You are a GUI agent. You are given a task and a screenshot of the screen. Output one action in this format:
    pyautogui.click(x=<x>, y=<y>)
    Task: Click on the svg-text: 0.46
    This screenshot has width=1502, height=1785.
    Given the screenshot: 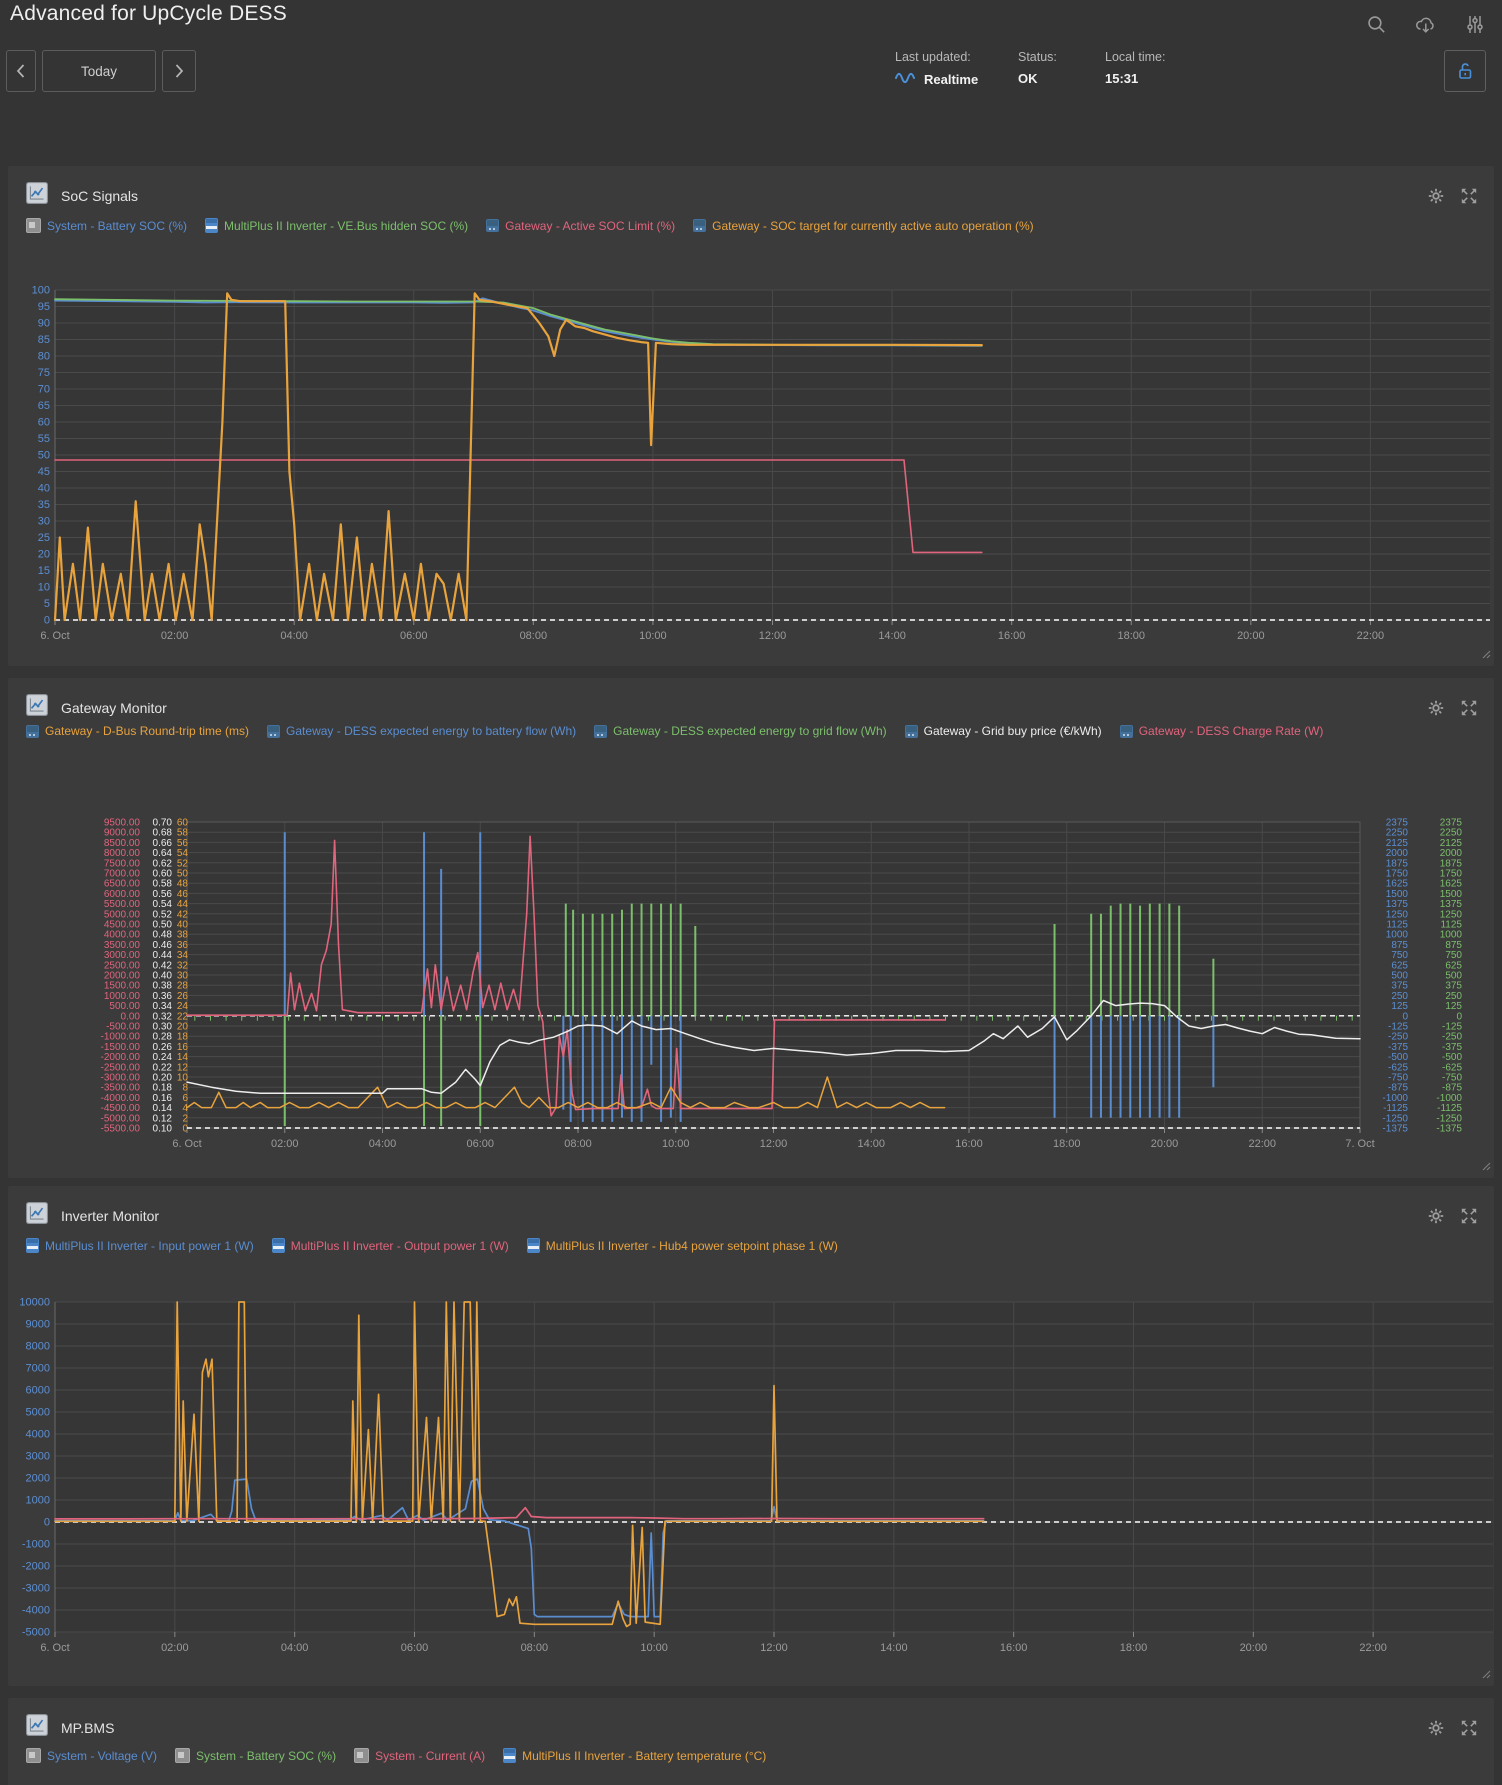 What is the action you would take?
    pyautogui.click(x=163, y=945)
    